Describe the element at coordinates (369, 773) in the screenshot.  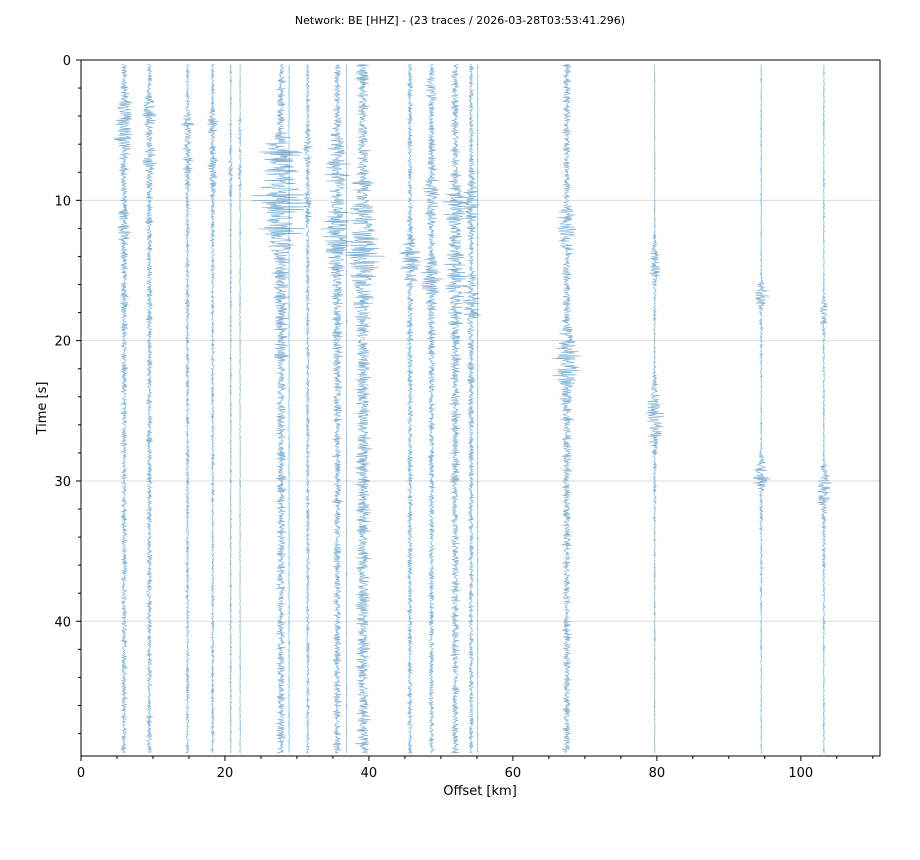
I see `x-tick-label: 40` at that location.